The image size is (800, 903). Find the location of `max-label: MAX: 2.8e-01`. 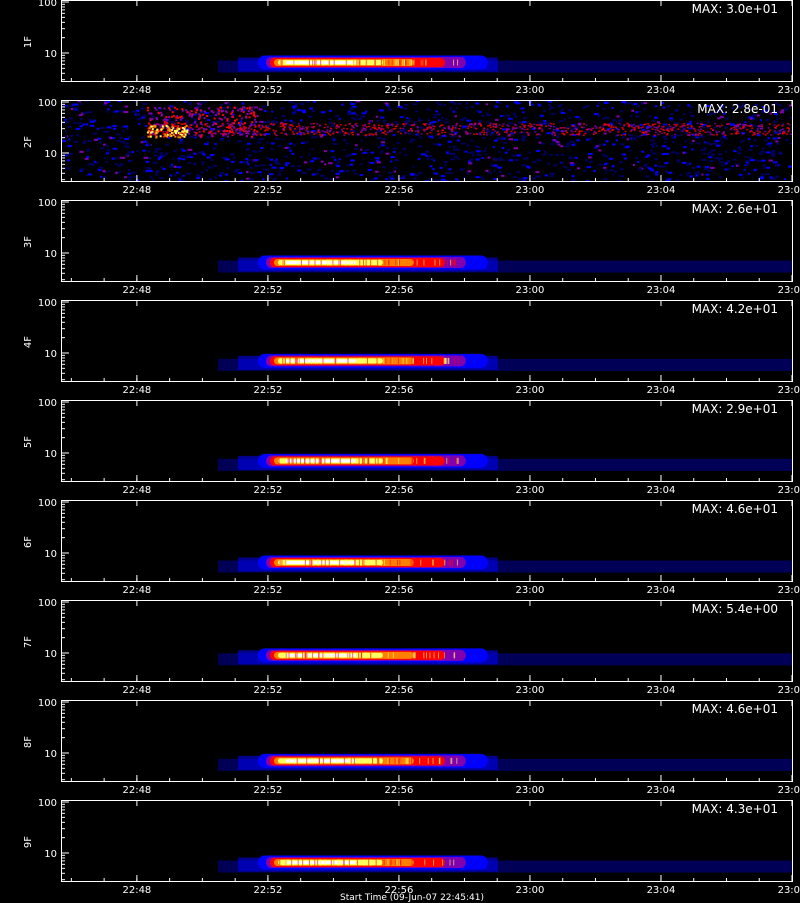

max-label: MAX: 2.8e-01 is located at coordinates (737, 109).